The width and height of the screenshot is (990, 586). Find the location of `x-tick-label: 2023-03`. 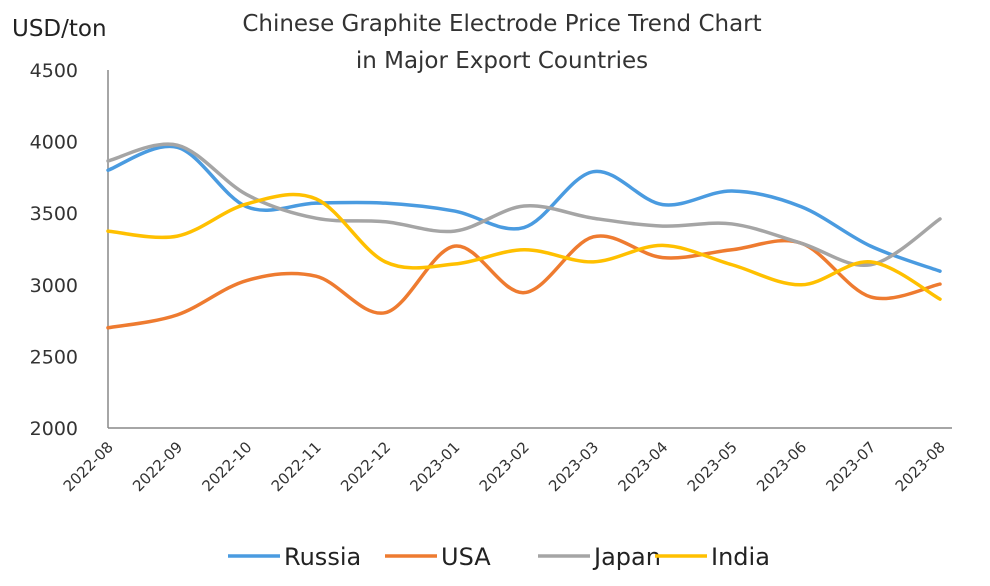

x-tick-label: 2023-03 is located at coordinates (573, 466).